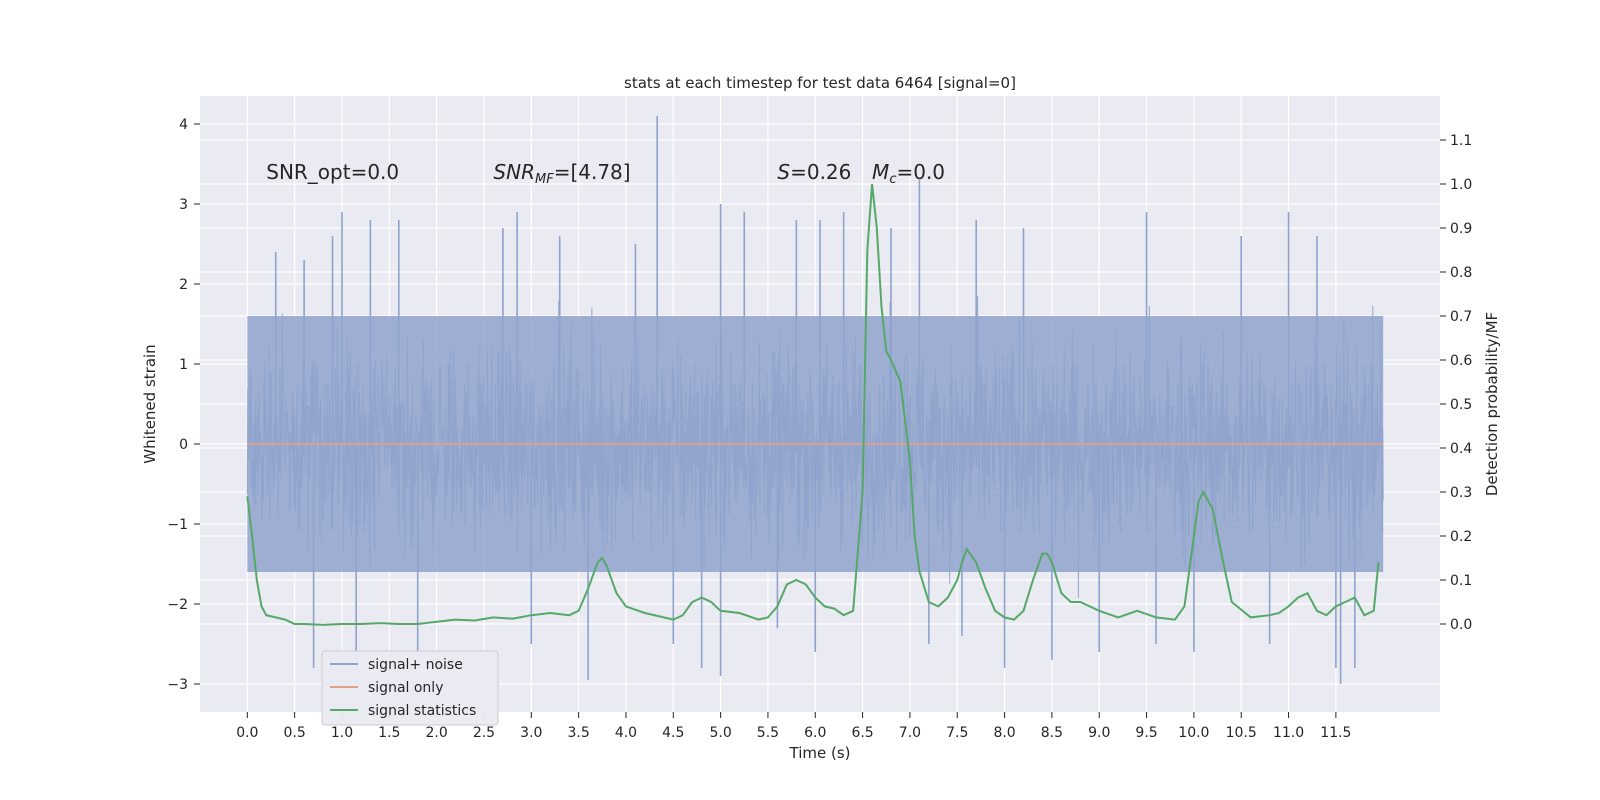  I want to click on legend-box, so click(410, 688).